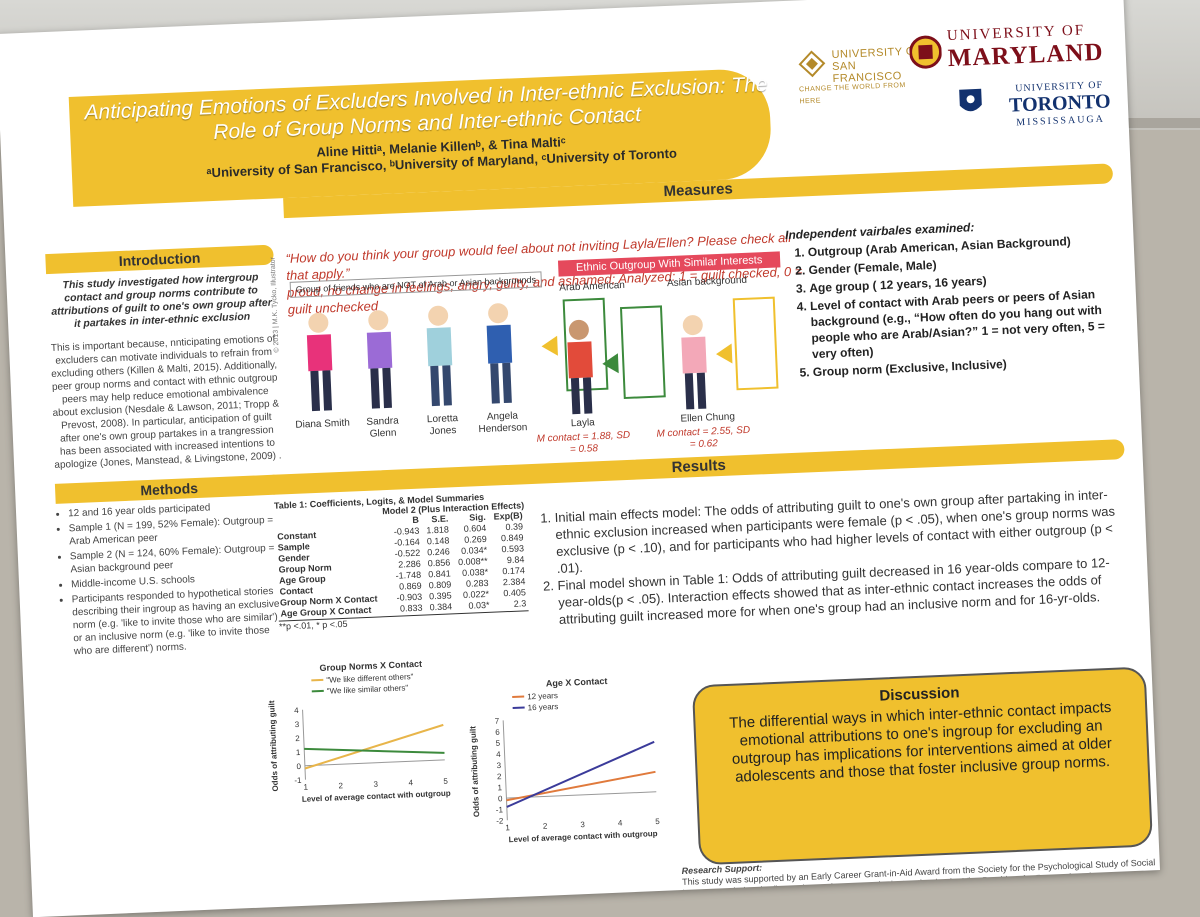 The height and width of the screenshot is (917, 1200). Describe the element at coordinates (441, 607) in the screenshot. I see `table-cell: 0.384` at that location.